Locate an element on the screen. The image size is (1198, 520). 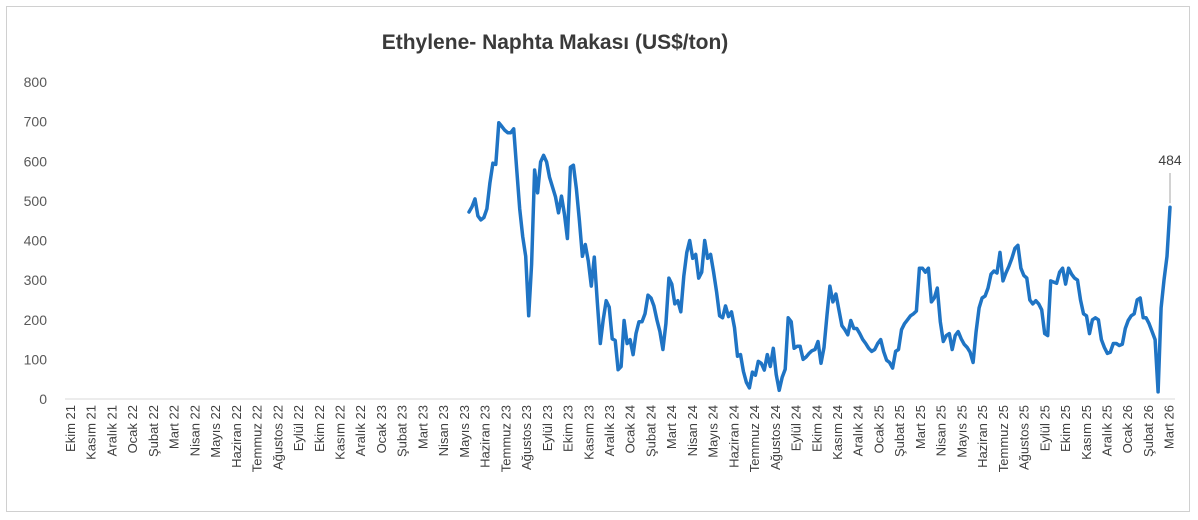
x-tick-label: Temmuz 25 is located at coordinates (1003, 438).